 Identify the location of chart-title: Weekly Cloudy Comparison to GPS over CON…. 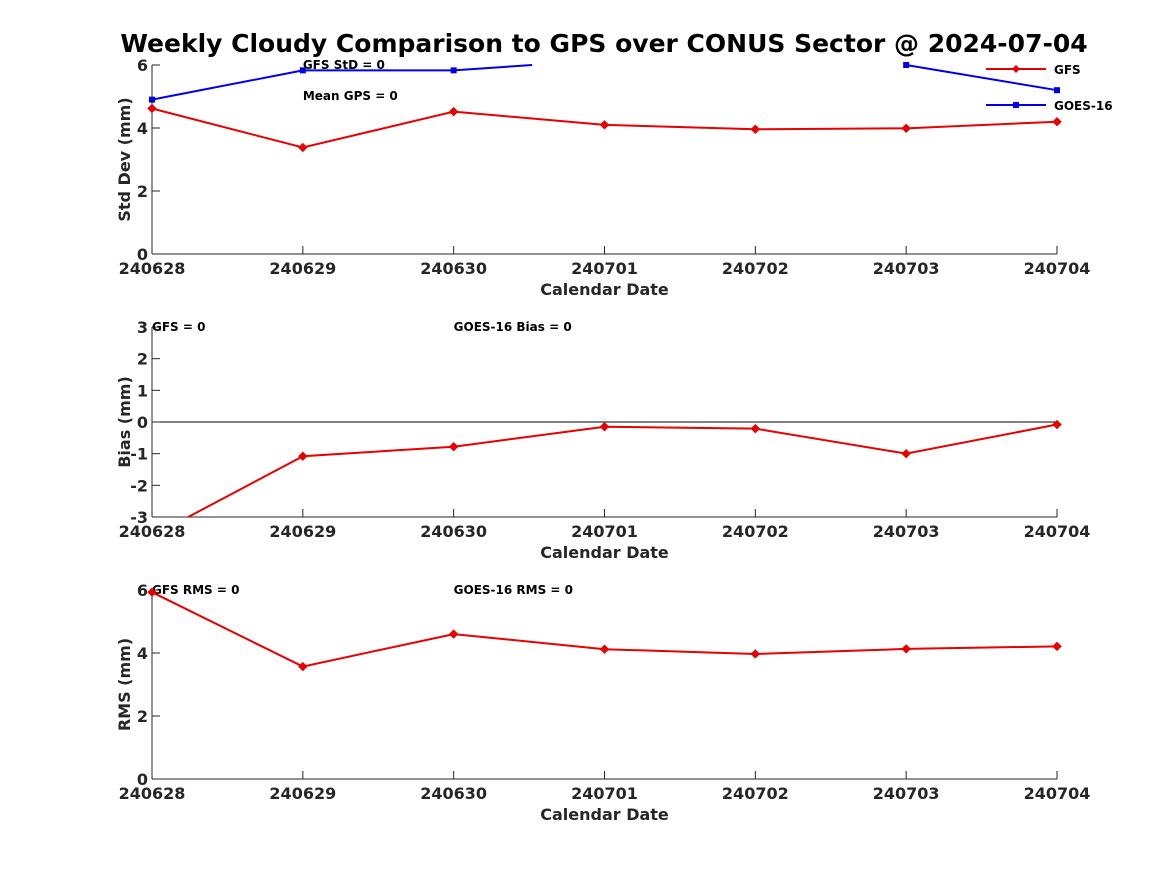
(603, 43).